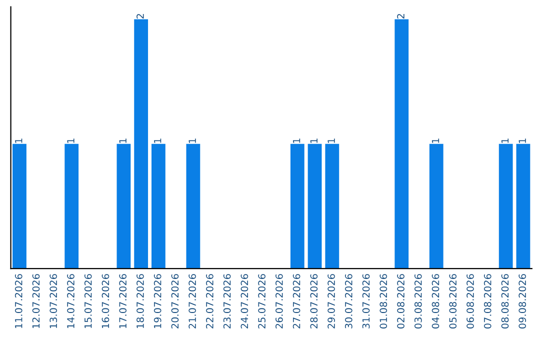 This screenshot has height=340, width=540. What do you see at coordinates (192, 301) in the screenshot?
I see `x-tick-label: 21.07.2026` at bounding box center [192, 301].